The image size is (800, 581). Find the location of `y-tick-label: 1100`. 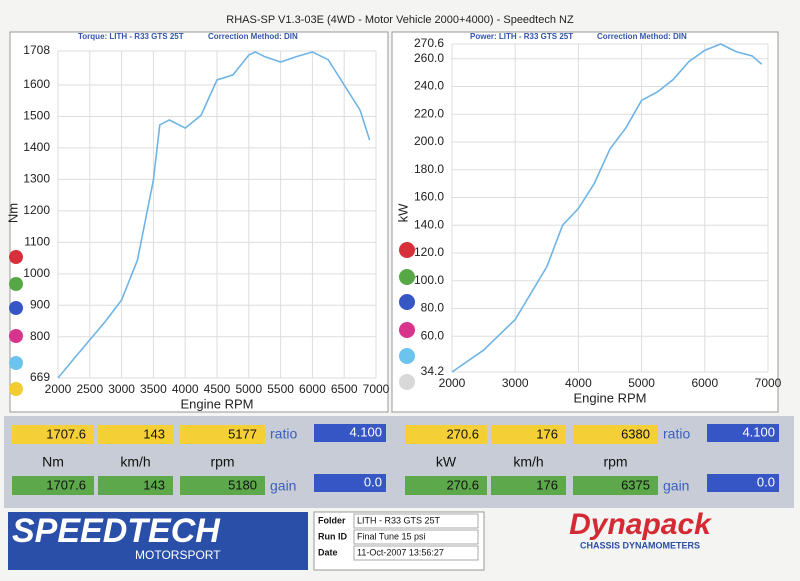

y-tick-label: 1100 is located at coordinates (37, 242).